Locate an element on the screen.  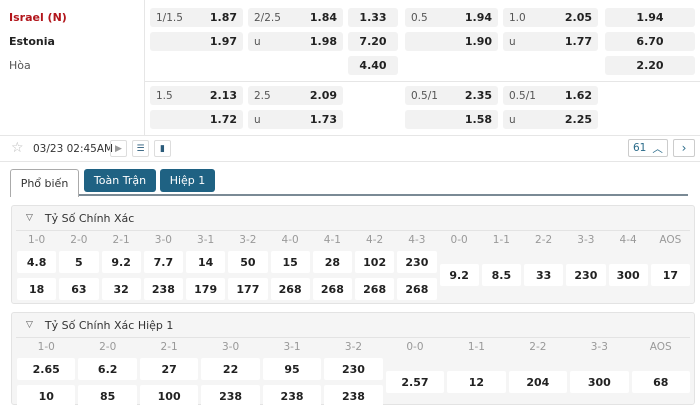
odds-cell: 6.70 is located at coordinates (650, 41).